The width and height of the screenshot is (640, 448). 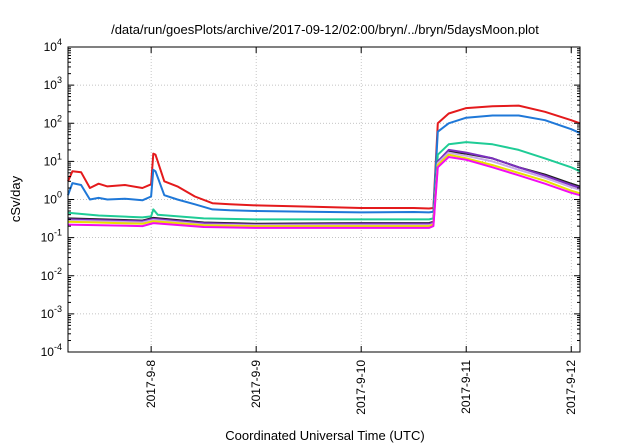 What do you see at coordinates (53, 83) in the screenshot?
I see `y-tick-label: 10³` at bounding box center [53, 83].